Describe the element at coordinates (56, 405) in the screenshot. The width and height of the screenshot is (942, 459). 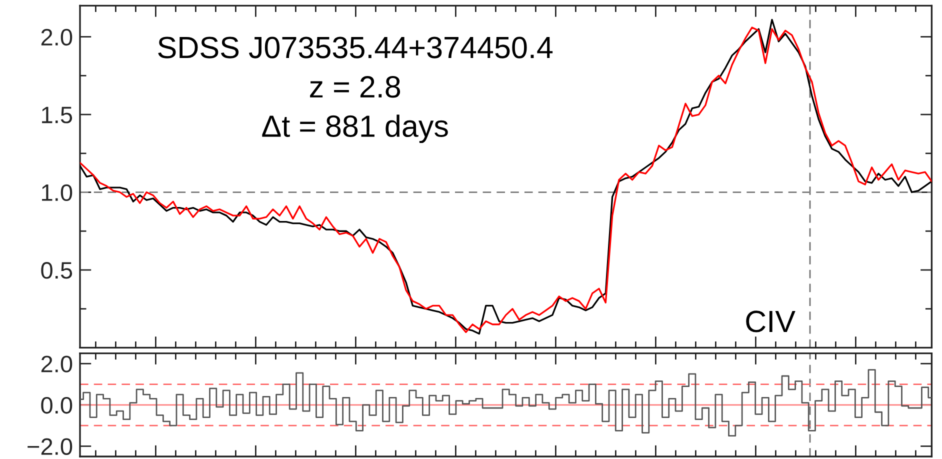
I see `y-tick-label: 0.0` at that location.